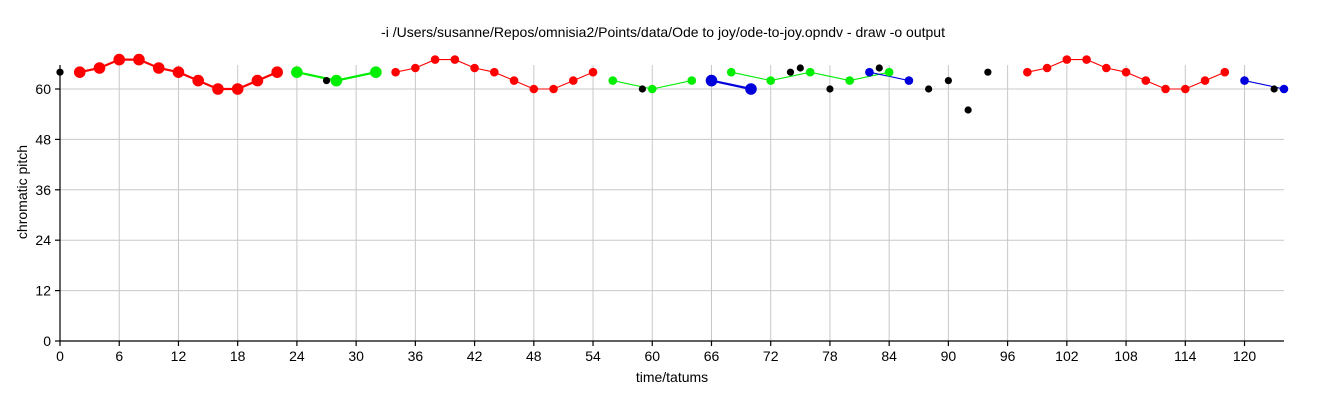 Image resolution: width=1344 pixels, height=401 pixels. I want to click on x-tick-label: 42, so click(475, 356).